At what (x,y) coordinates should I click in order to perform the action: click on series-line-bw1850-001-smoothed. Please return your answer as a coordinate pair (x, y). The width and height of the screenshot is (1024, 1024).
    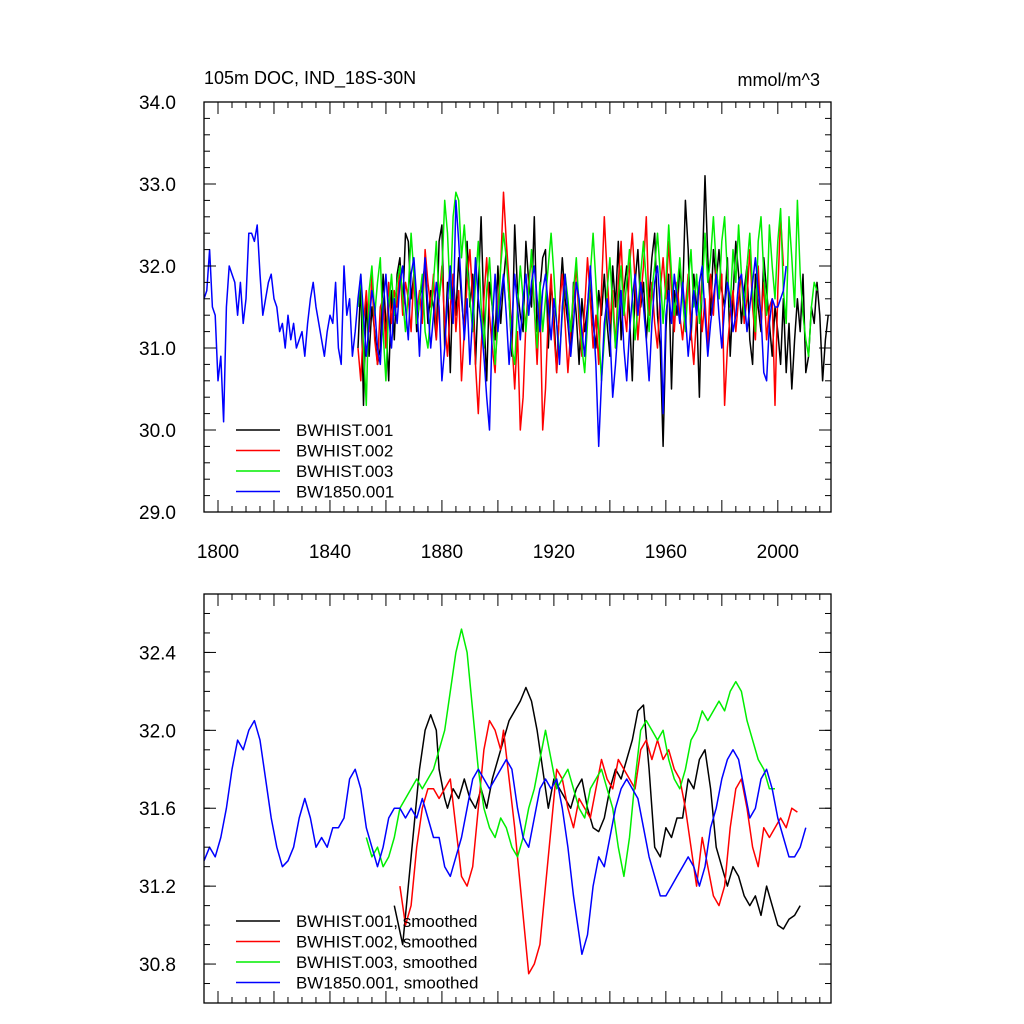
    Looking at the image, I should click on (505, 837).